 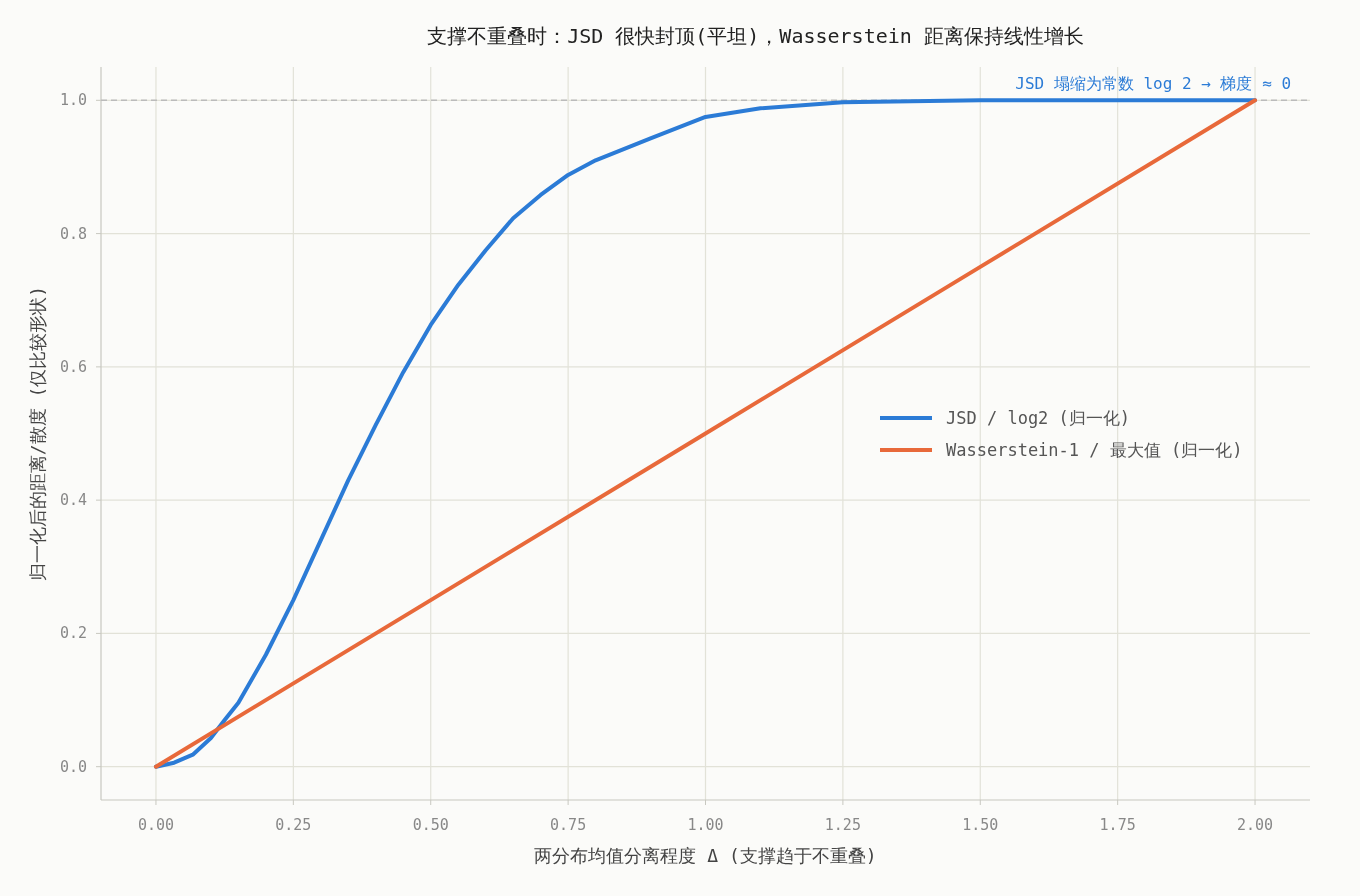 What do you see at coordinates (156, 825) in the screenshot?
I see `x-tick-label: 0.00` at bounding box center [156, 825].